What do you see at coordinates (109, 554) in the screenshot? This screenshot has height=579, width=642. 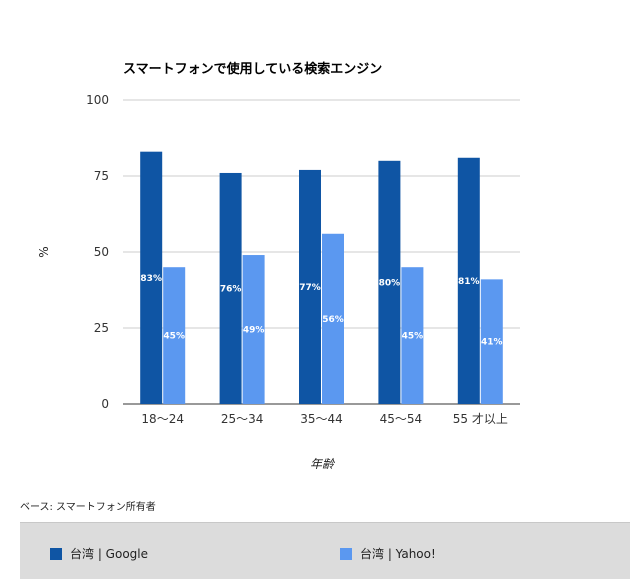 I see `legend-label-google: 台湾 | Google` at bounding box center [109, 554].